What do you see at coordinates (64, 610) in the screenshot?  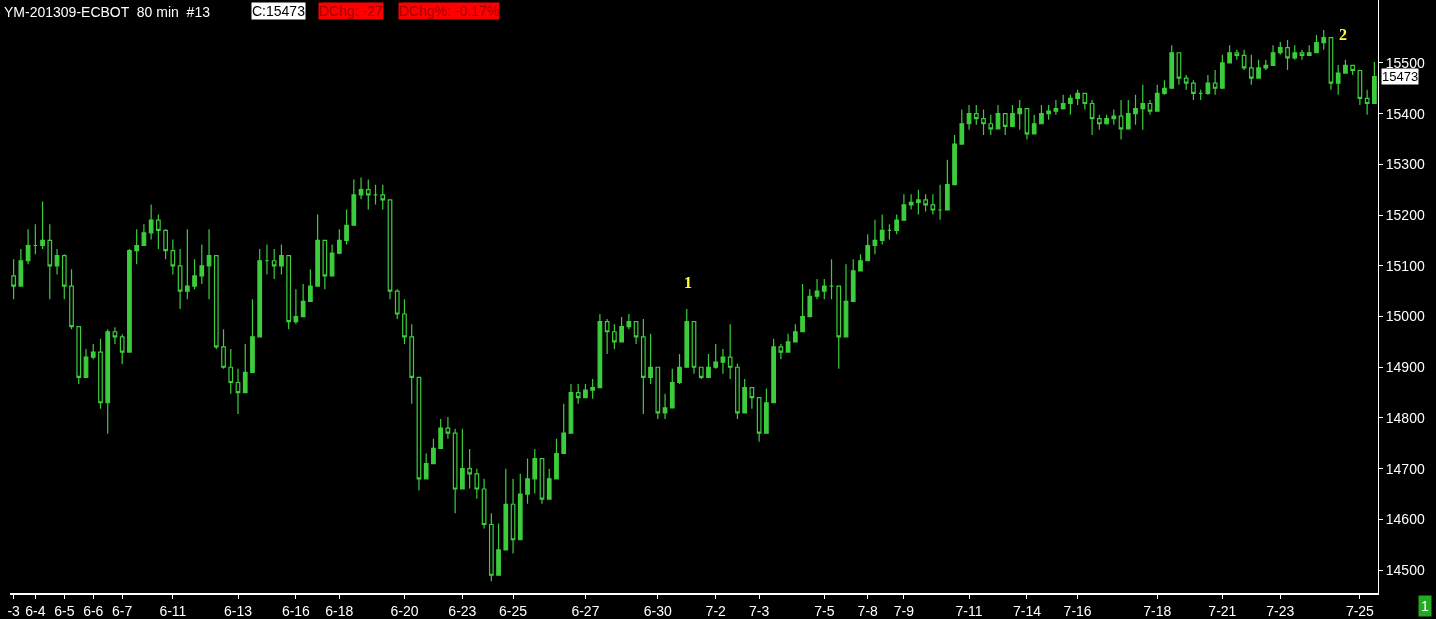 I see `x-tick-label: 6-5` at bounding box center [64, 610].